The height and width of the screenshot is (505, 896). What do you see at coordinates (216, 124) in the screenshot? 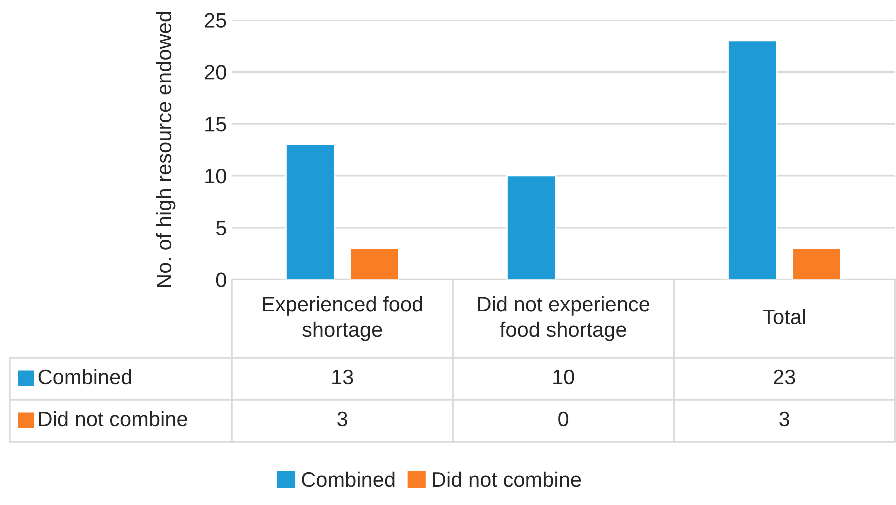
I see `y-tick-label: 15` at bounding box center [216, 124].